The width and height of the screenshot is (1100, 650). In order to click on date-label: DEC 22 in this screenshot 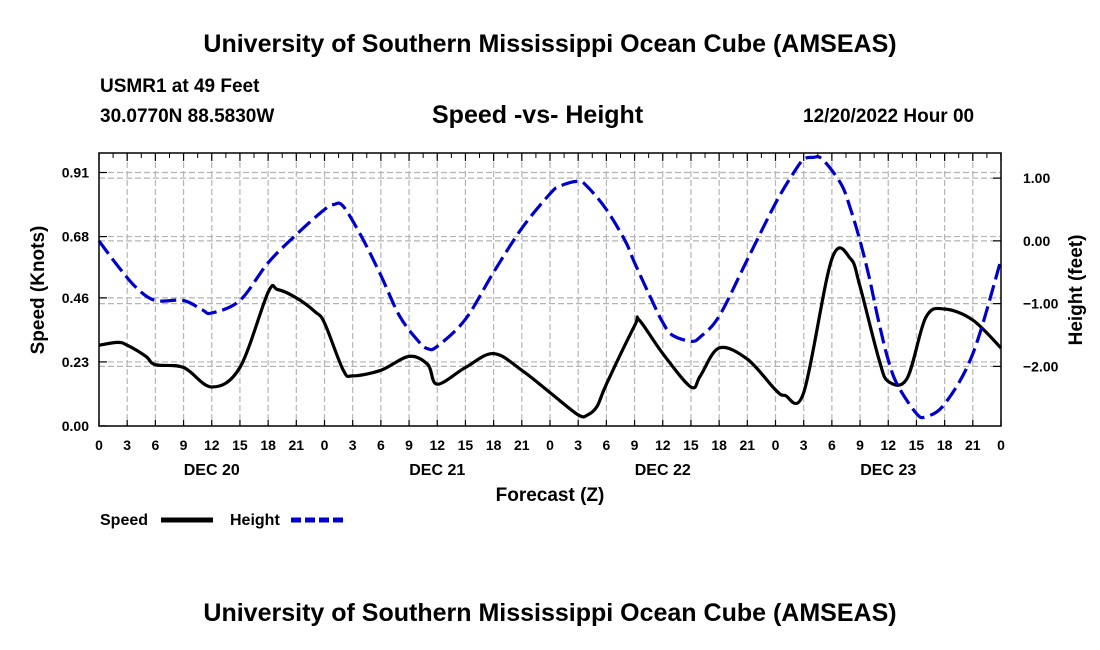, I will do `click(663, 470)`.